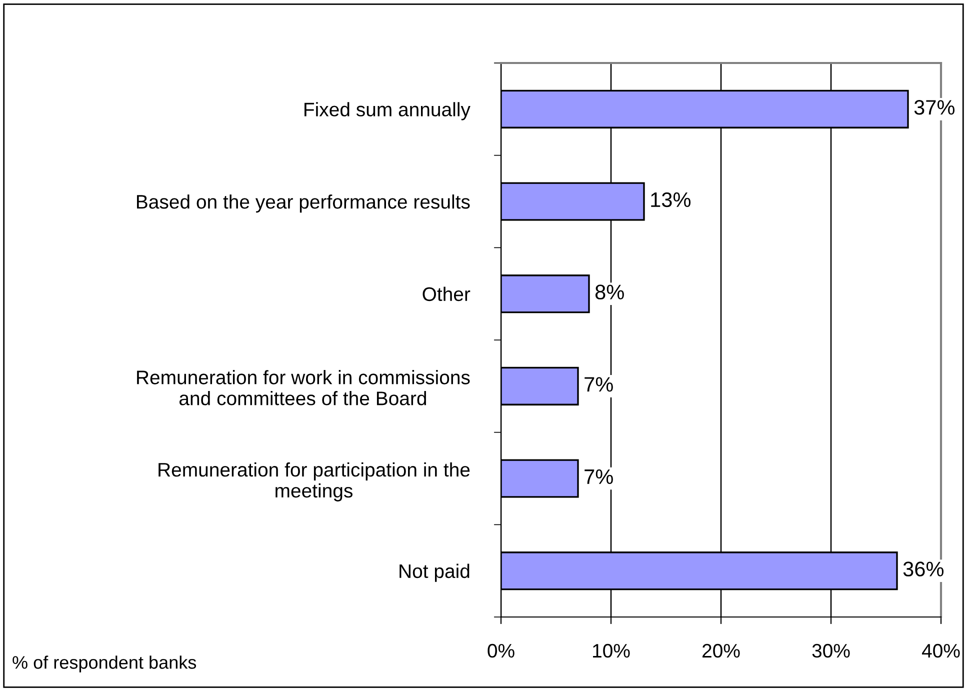 Image resolution: width=967 pixels, height=690 pixels. Describe the element at coordinates (446, 294) in the screenshot. I see `y-tick-label: Other` at that location.